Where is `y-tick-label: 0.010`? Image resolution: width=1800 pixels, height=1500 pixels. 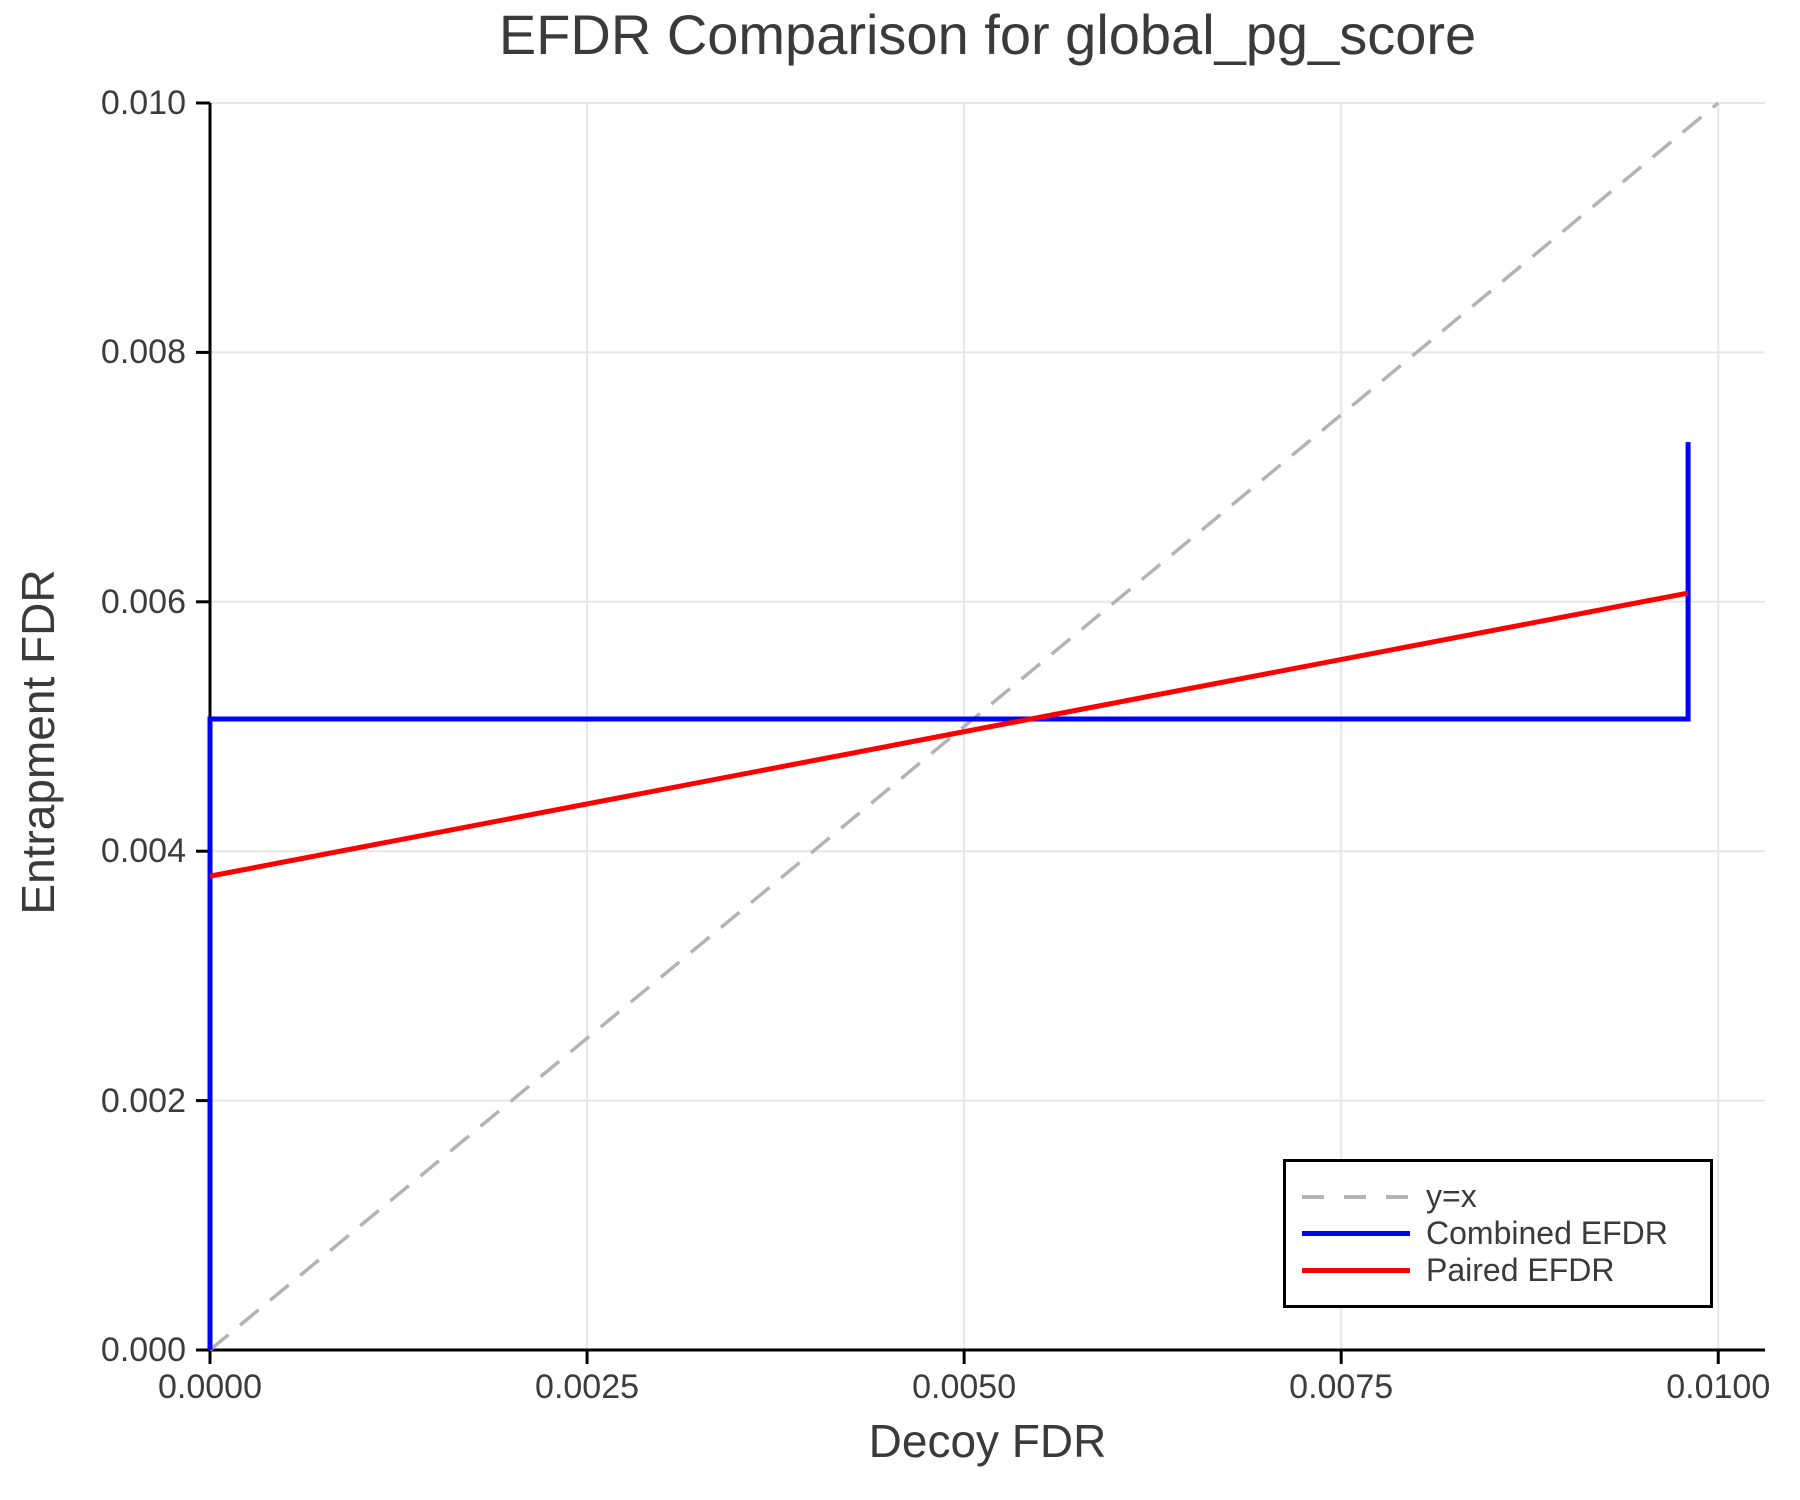 y-tick-label: 0.010 is located at coordinates (143, 103).